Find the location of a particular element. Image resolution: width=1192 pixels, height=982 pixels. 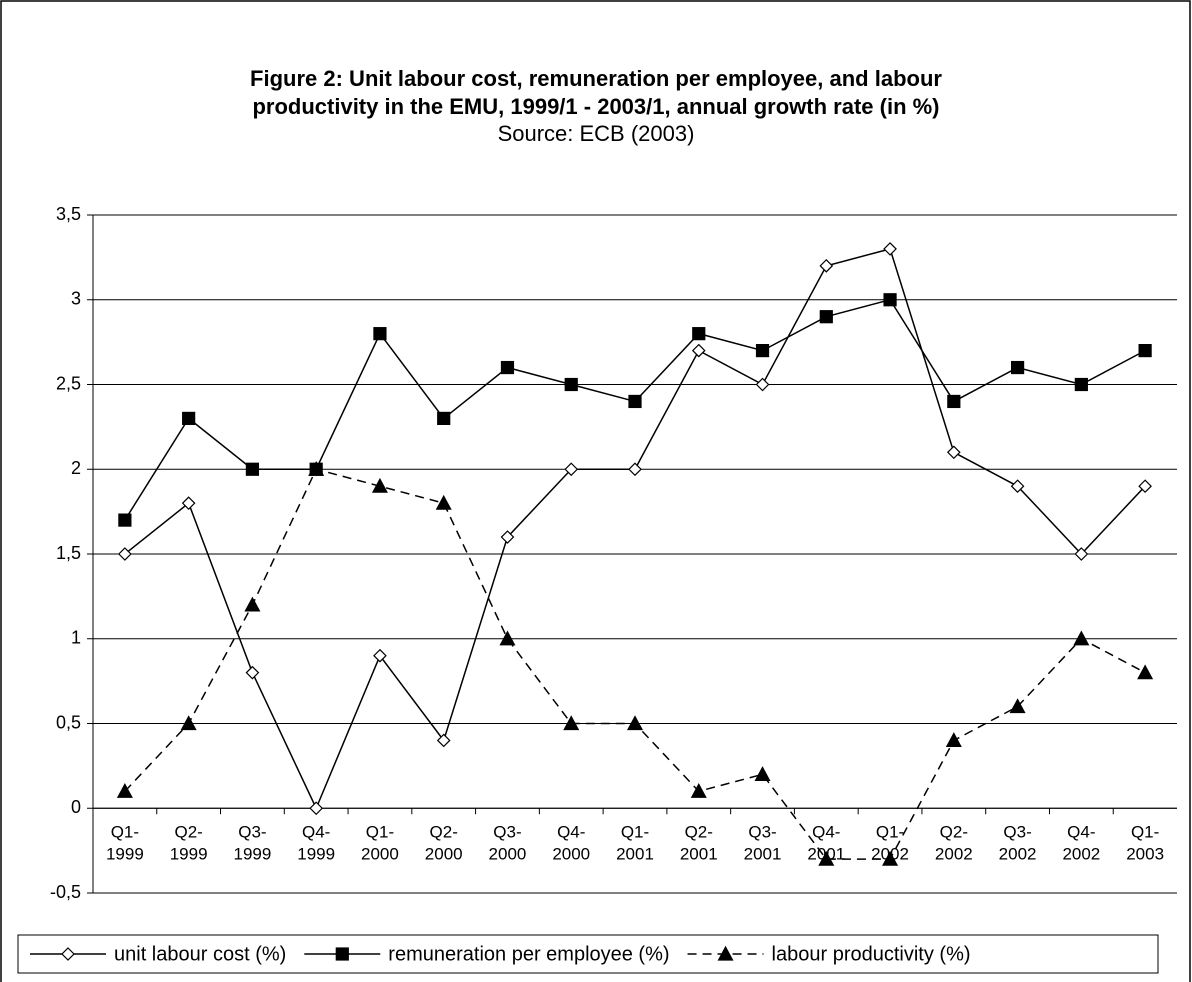

y-tick-label: 1,5 is located at coordinates (68, 553).